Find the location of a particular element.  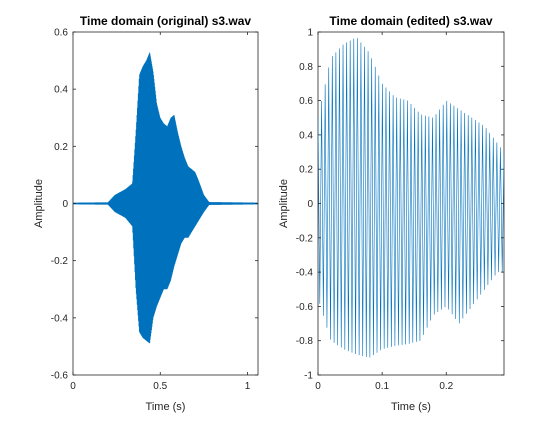

x-tick-label: 0.2 is located at coordinates (446, 386).